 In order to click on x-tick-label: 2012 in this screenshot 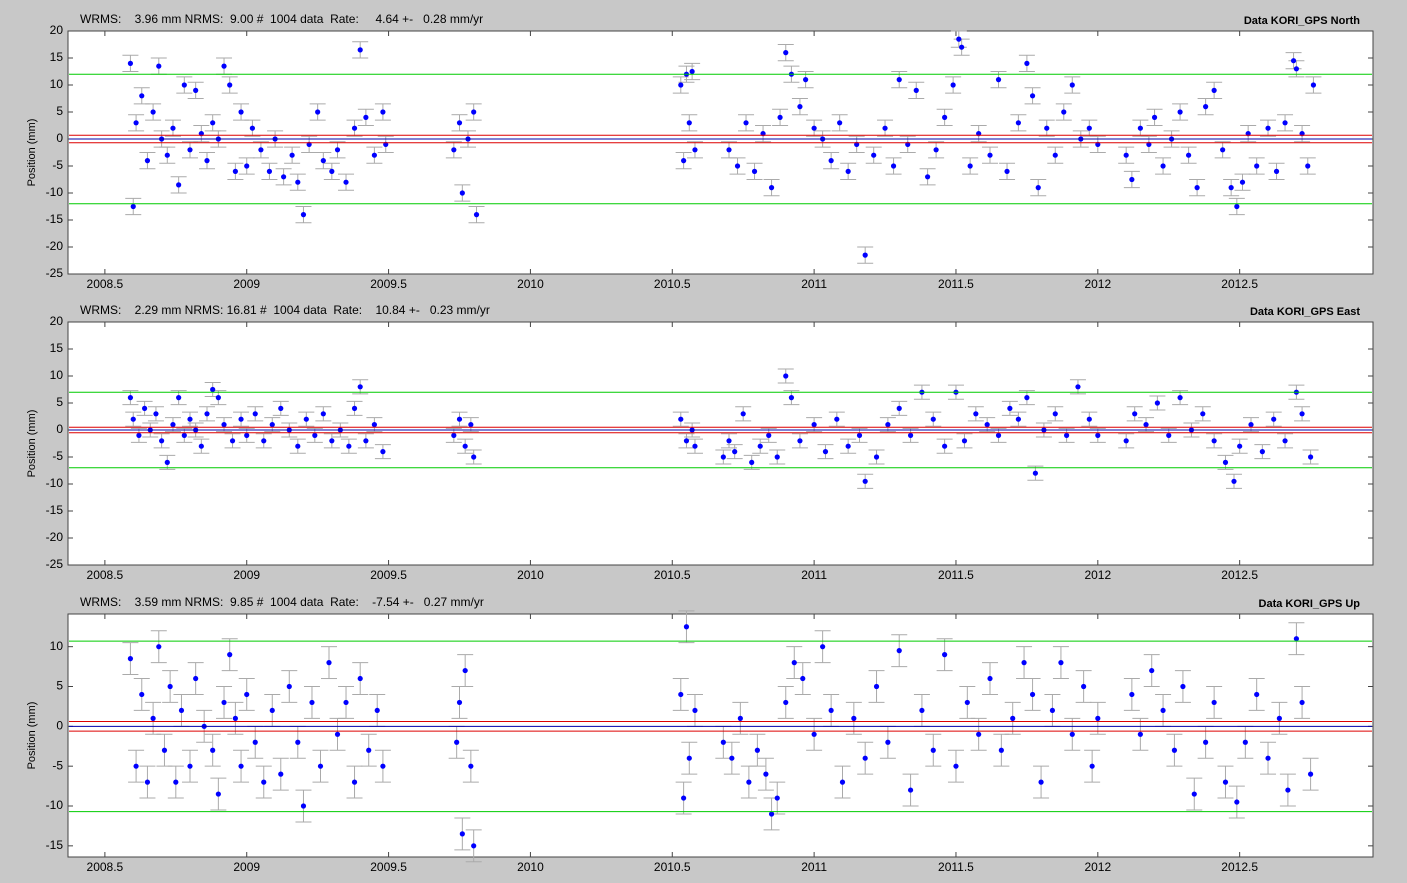, I will do `click(1097, 284)`.